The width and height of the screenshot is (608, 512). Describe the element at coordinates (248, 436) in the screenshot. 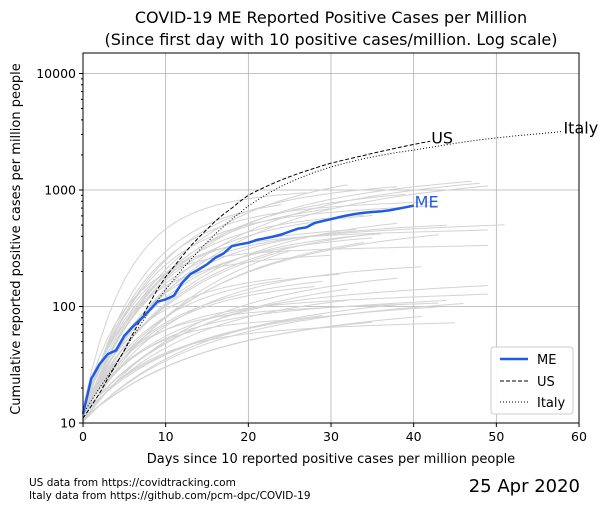

I see `x-tick-label: 20` at that location.